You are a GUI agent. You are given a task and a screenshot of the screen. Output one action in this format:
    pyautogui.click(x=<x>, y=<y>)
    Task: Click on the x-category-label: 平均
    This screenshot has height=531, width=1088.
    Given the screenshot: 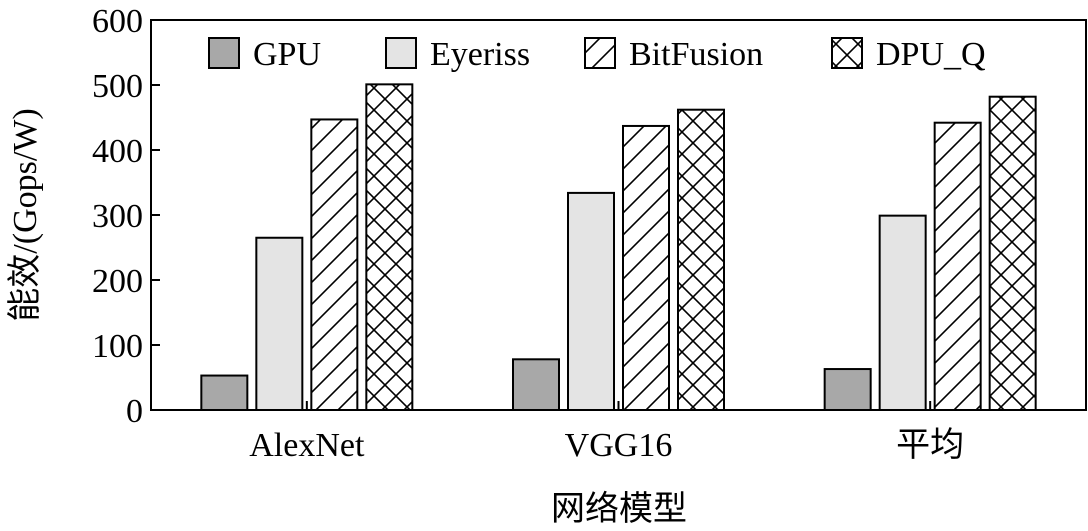 What is the action you would take?
    pyautogui.click(x=930, y=445)
    